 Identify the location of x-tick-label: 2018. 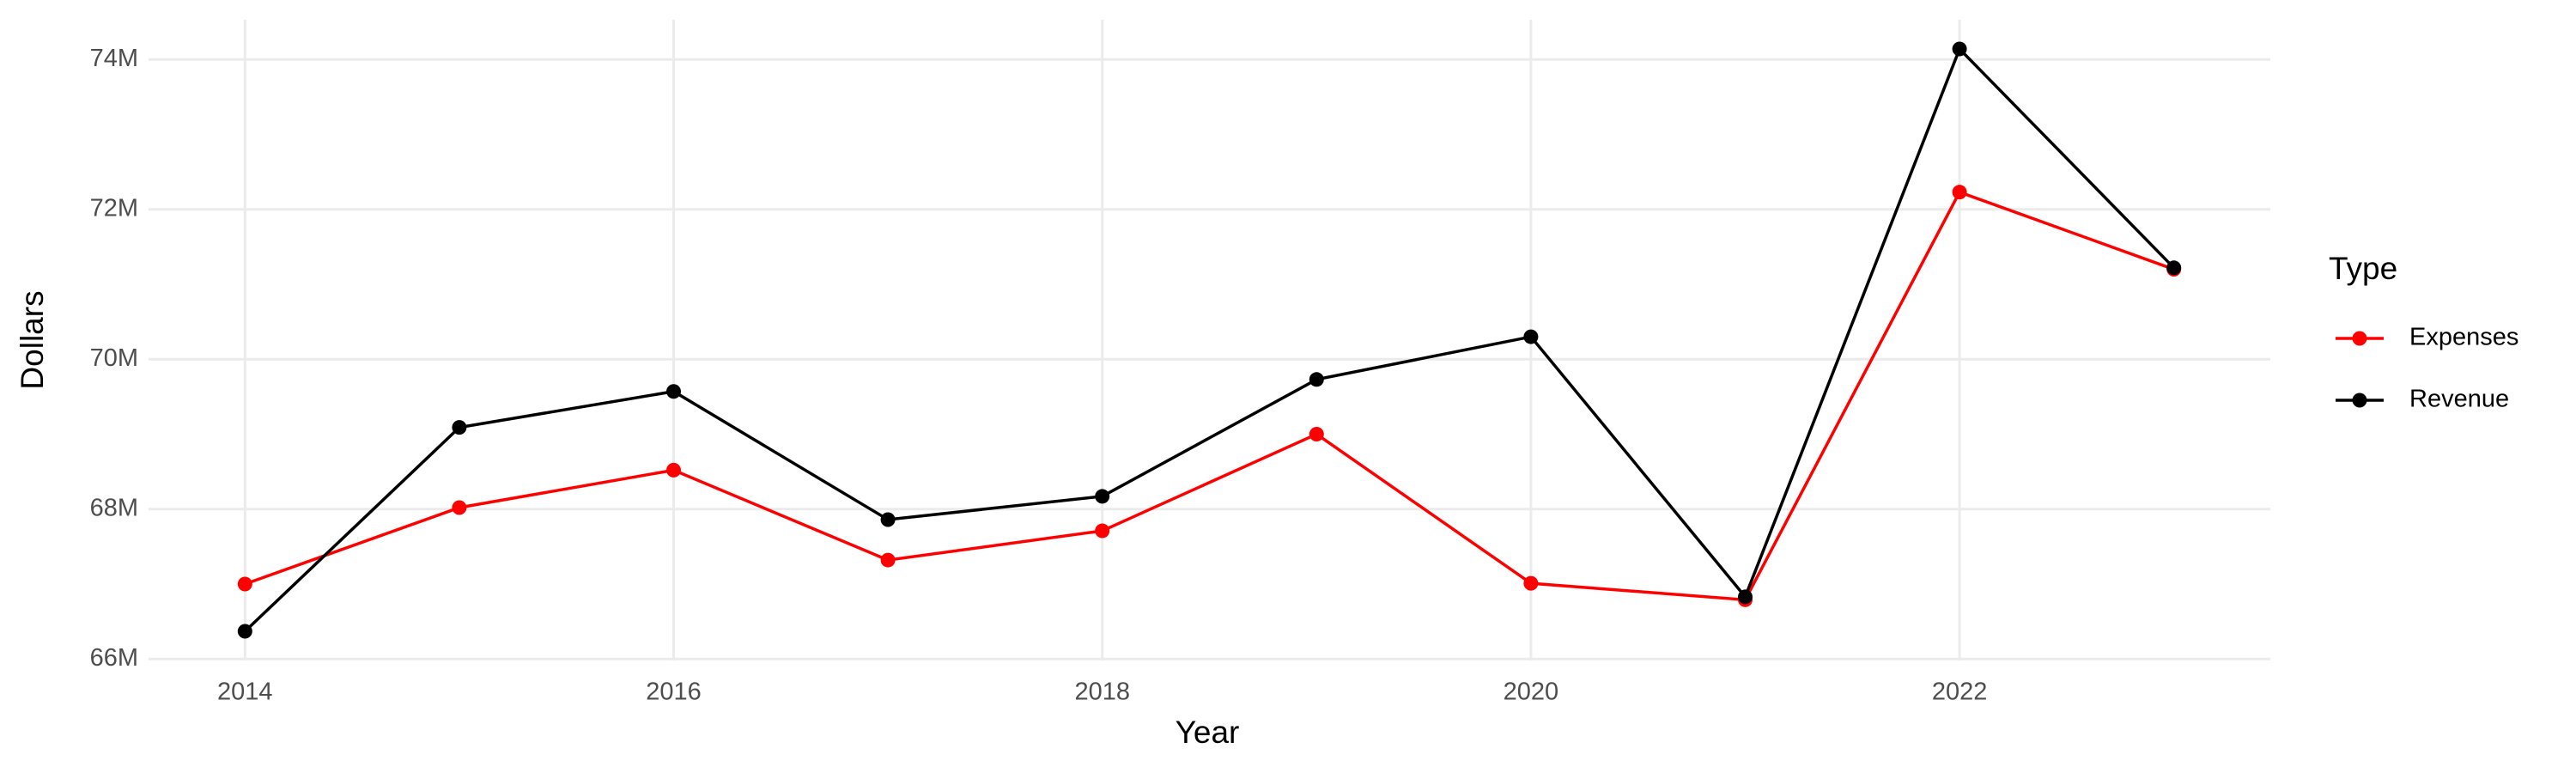
(1102, 692).